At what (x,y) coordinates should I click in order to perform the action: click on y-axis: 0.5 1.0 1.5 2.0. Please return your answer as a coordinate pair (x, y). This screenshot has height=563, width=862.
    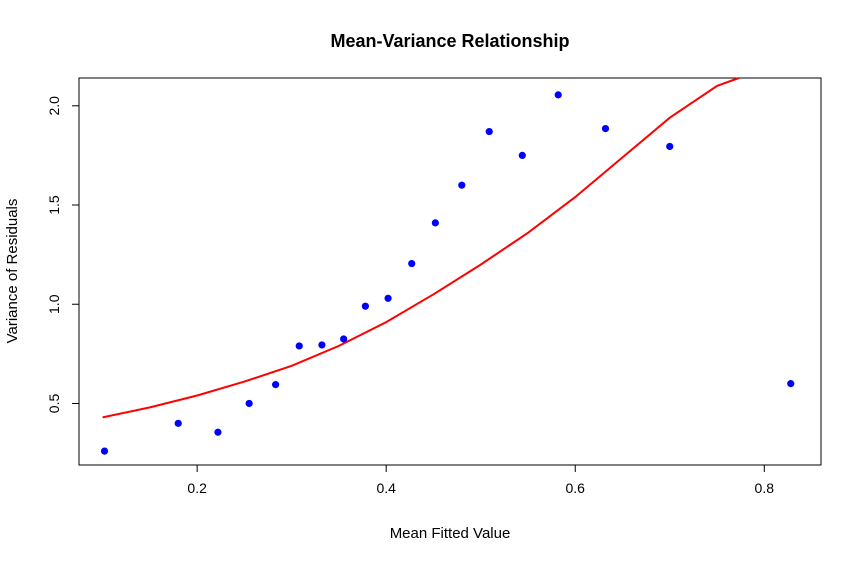
    Looking at the image, I should click on (62, 254).